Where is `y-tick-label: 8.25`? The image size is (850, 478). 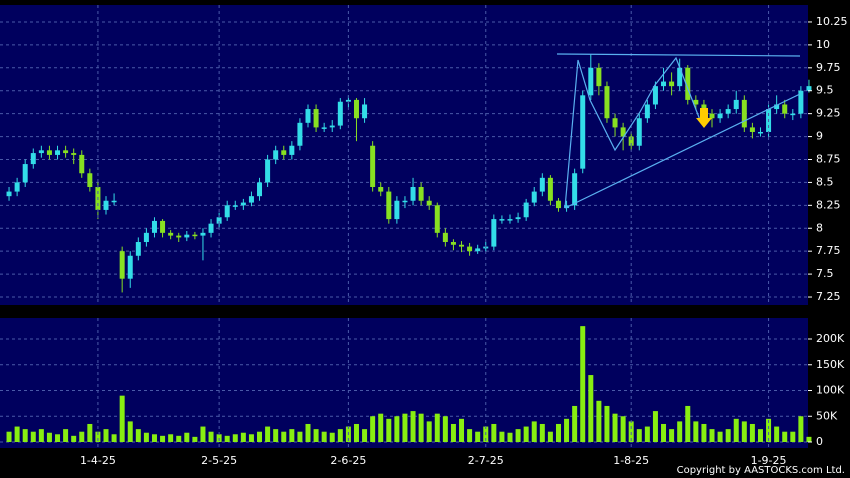 y-tick-label: 8.25 is located at coordinates (828, 204).